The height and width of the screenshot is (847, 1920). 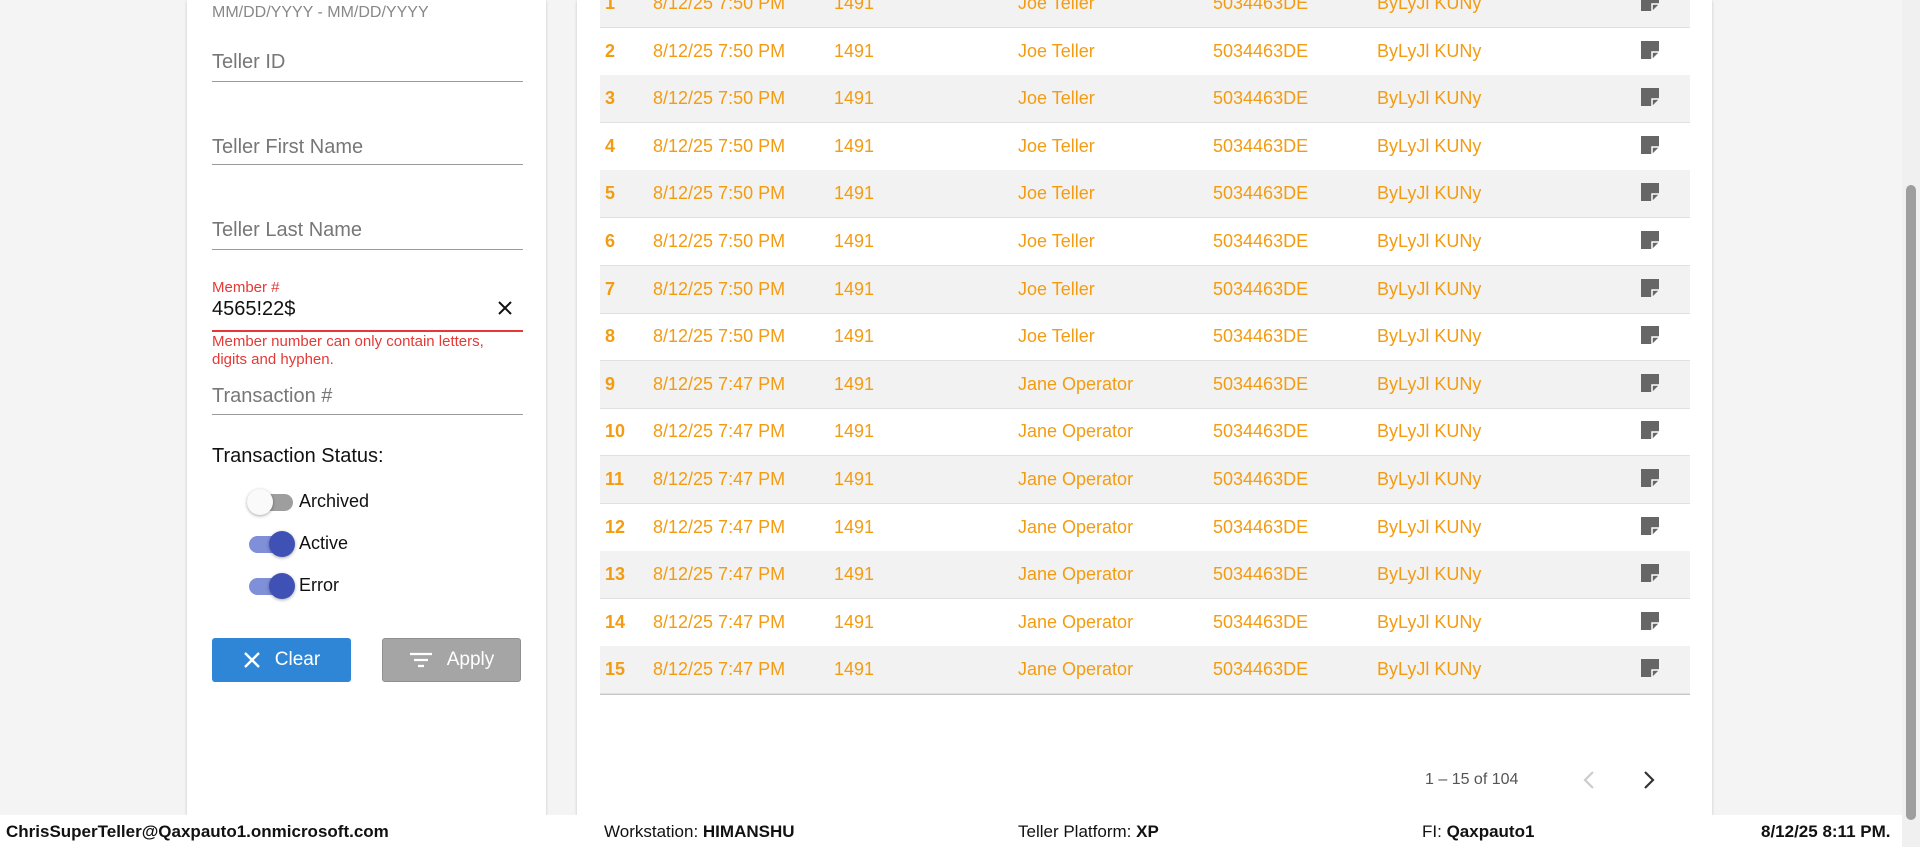 What do you see at coordinates (282, 586) in the screenshot?
I see `toggle-knob` at bounding box center [282, 586].